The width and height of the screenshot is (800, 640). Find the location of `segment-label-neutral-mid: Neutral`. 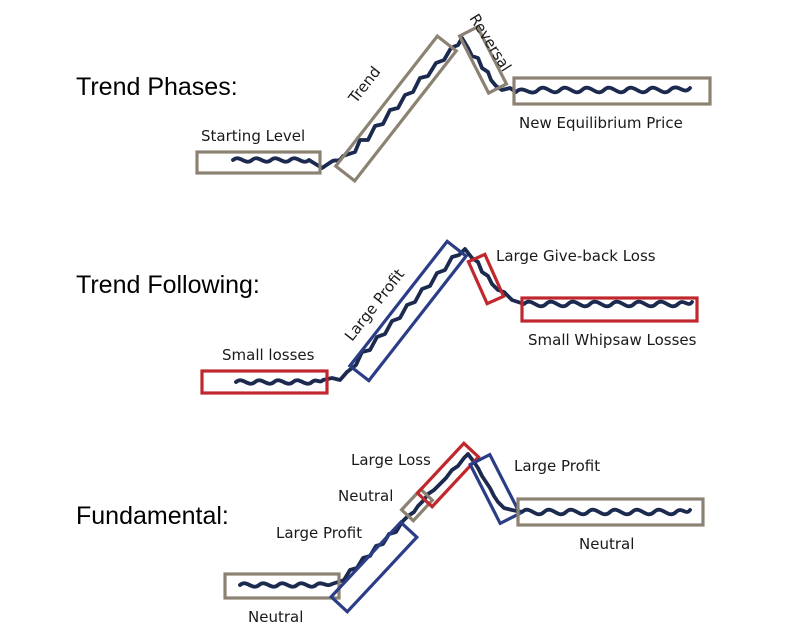

segment-label-neutral-mid: Neutral is located at coordinates (365, 496).